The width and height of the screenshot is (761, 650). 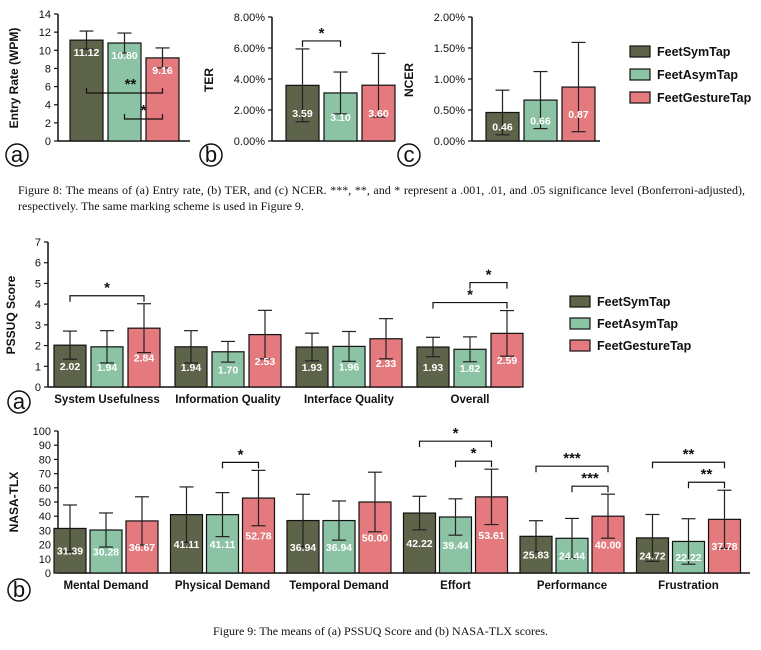 I want to click on y-tick-label: 7, so click(x=38, y=243).